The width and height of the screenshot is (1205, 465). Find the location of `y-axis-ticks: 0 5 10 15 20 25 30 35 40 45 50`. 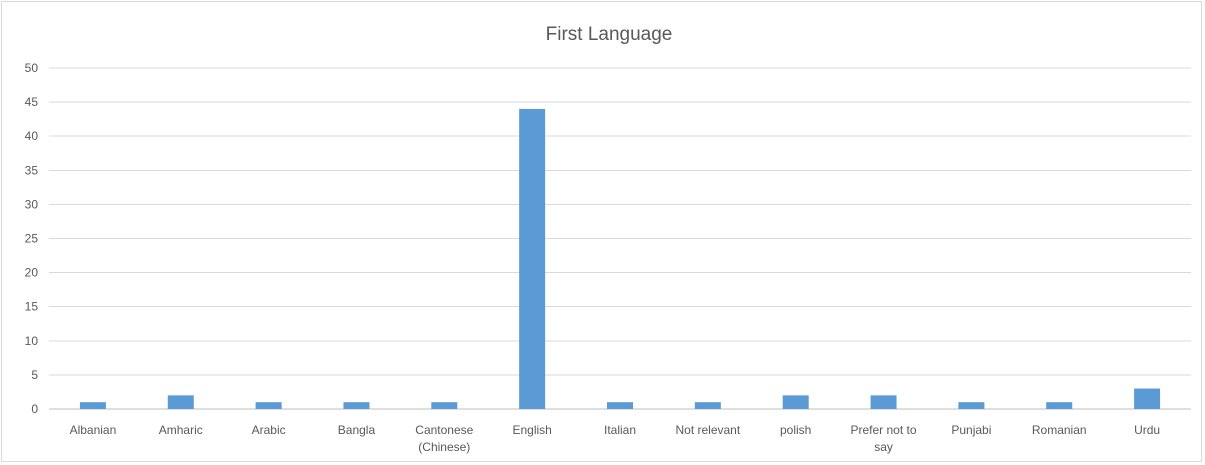

y-axis-ticks: 0 5 10 15 20 25 30 35 40 45 50 is located at coordinates (32, 238).